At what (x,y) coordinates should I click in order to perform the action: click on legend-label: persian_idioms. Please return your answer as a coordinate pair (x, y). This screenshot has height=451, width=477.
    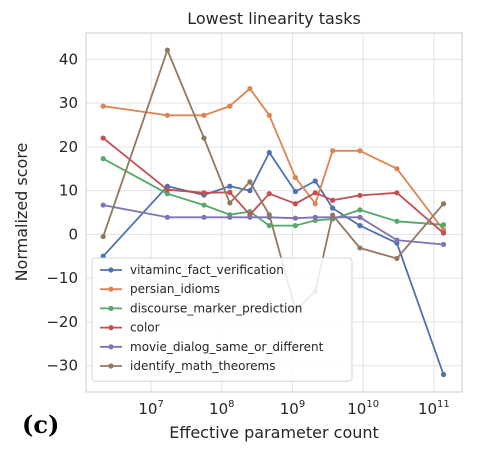
    Looking at the image, I should click on (175, 289).